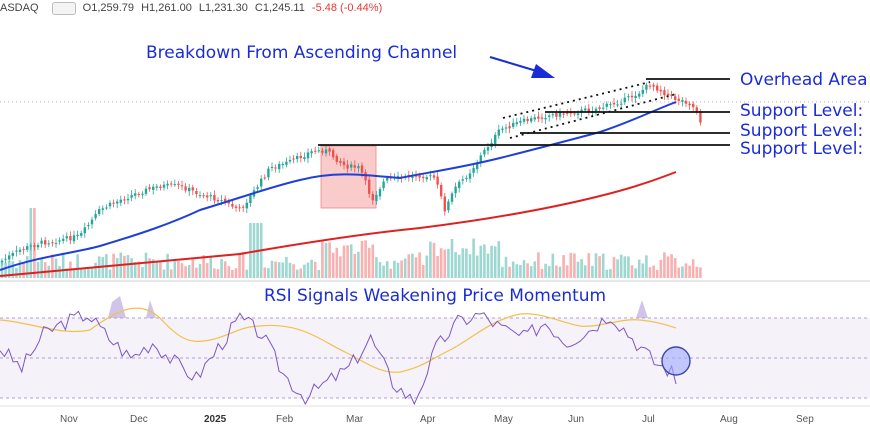 The image size is (870, 427). Describe the element at coordinates (805, 419) in the screenshot. I see `time-axis-label: Sep` at that location.